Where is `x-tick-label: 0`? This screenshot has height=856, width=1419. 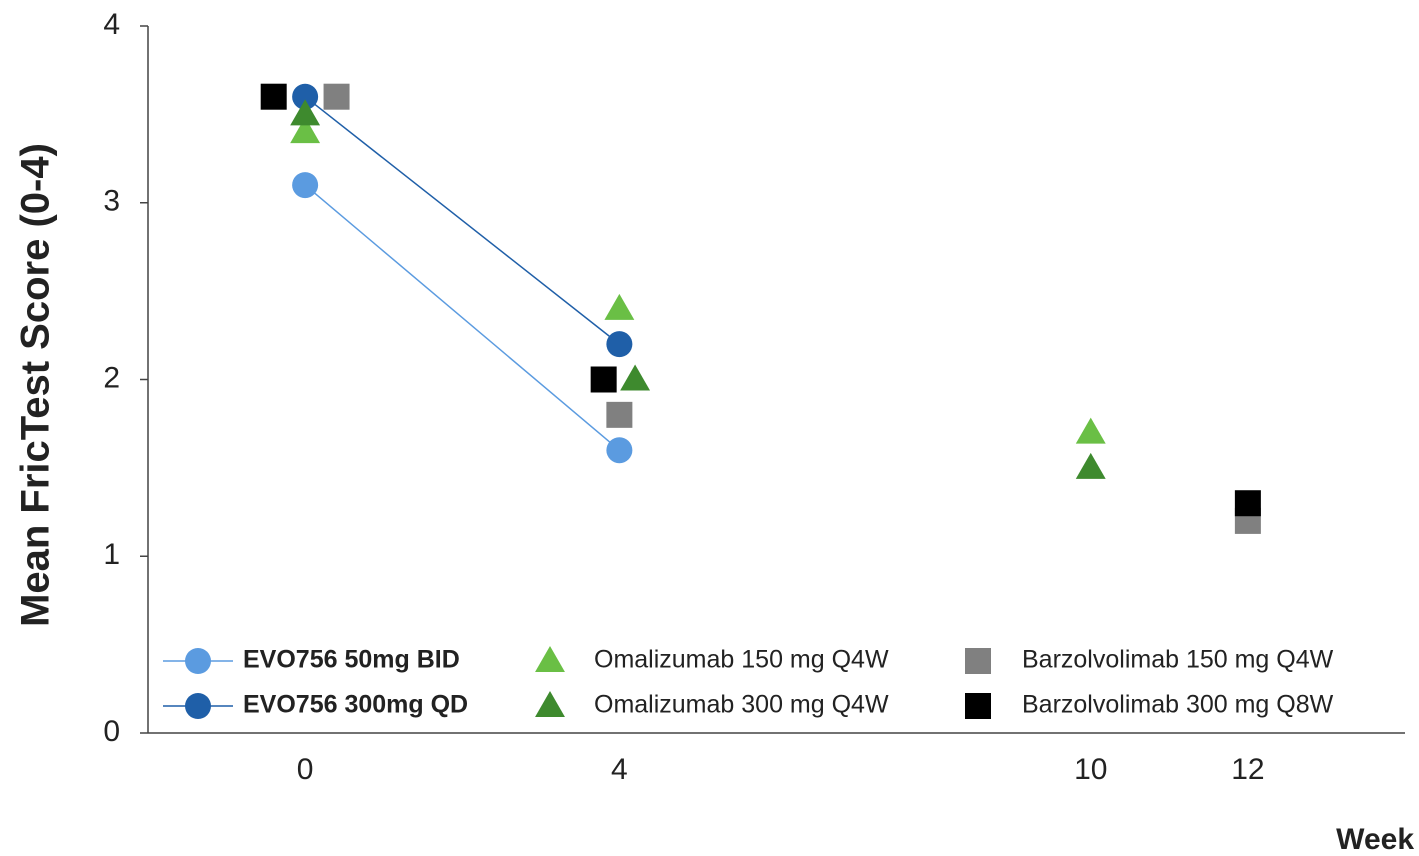
x-tick-label: 0 is located at coordinates (305, 769).